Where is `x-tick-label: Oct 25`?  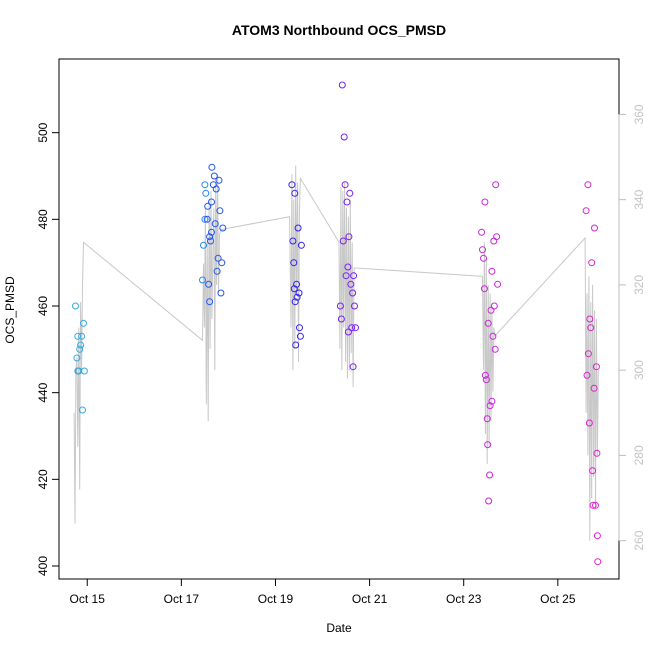 x-tick-label: Oct 25 is located at coordinates (558, 599).